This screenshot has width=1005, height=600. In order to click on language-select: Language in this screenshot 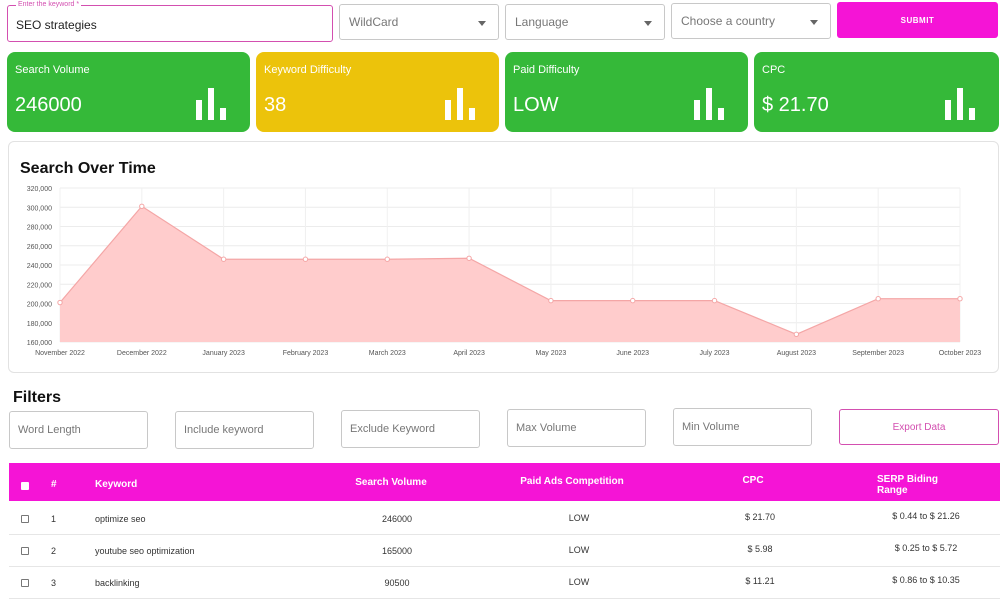, I will do `click(585, 22)`.